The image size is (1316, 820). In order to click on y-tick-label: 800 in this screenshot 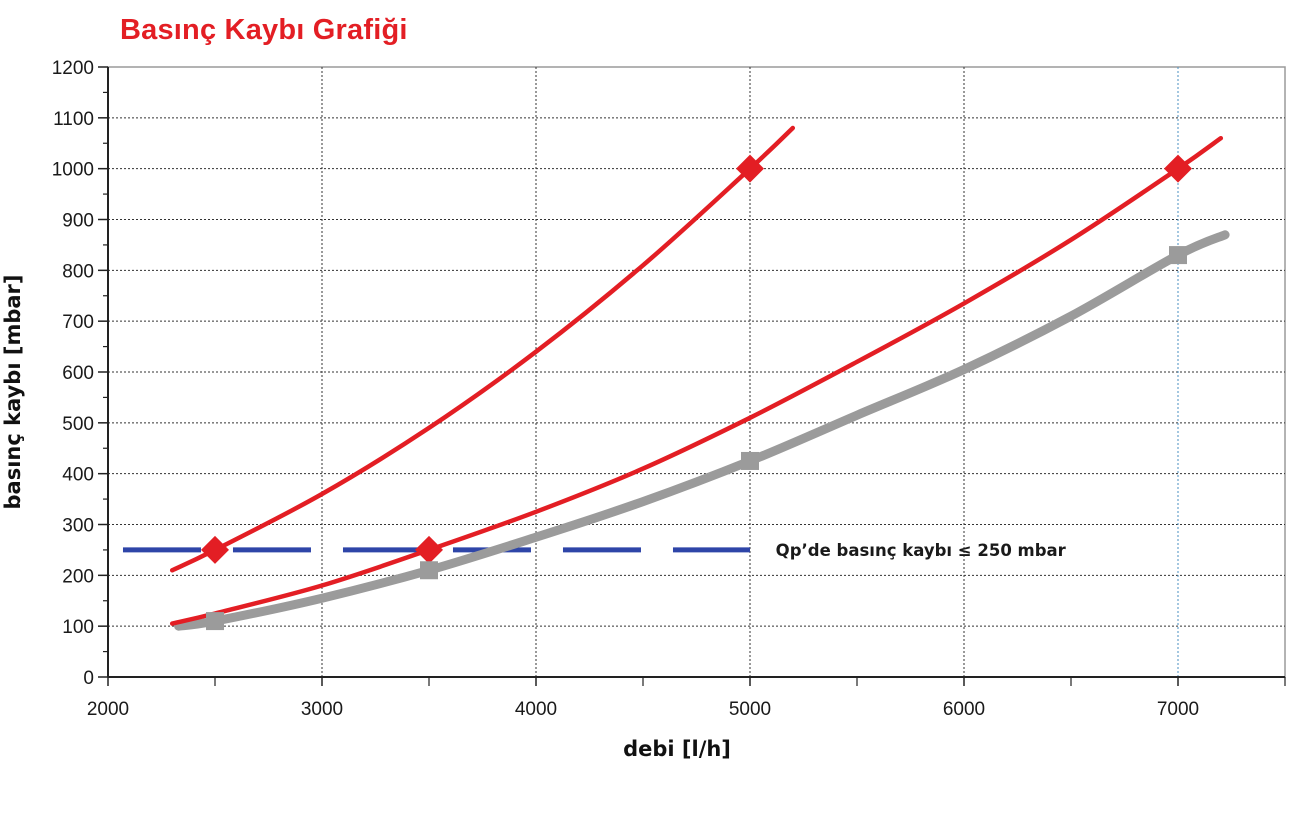, I will do `click(78, 271)`.